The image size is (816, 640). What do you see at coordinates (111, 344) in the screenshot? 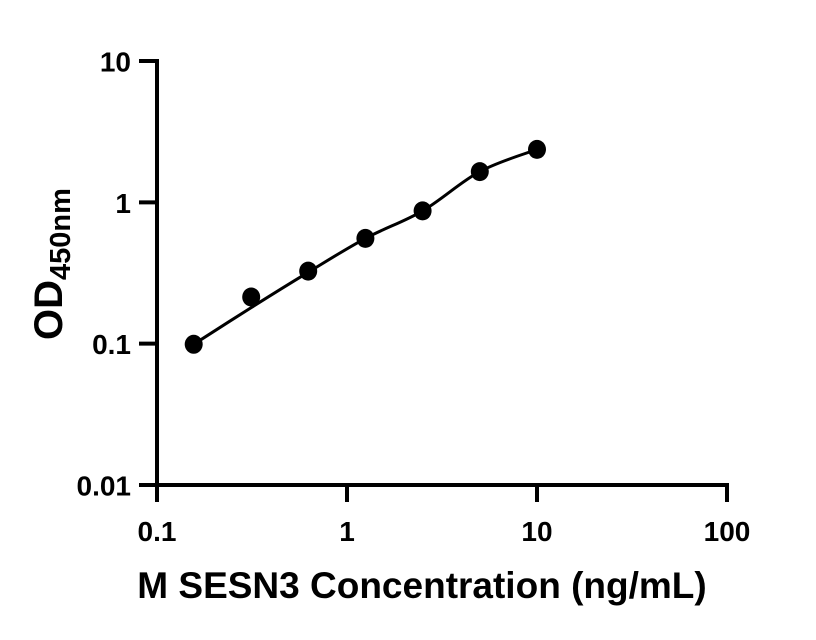
I see `y-tick-label: 0.1` at bounding box center [111, 344].